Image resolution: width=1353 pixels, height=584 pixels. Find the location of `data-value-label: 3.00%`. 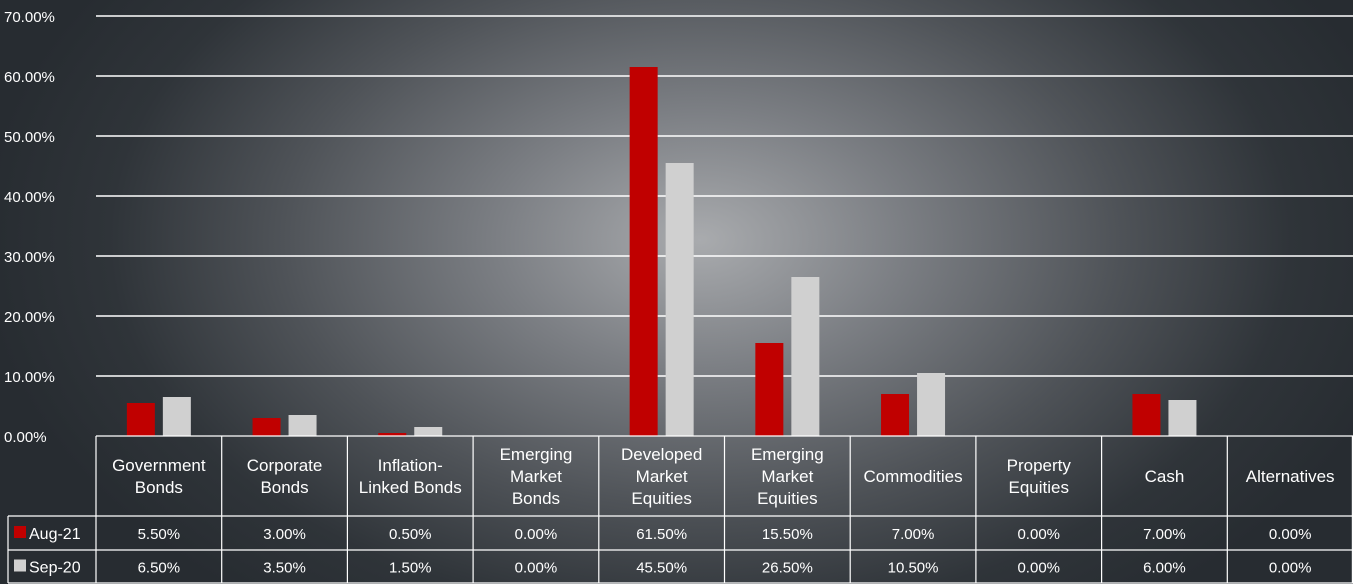

data-value-label: 3.00% is located at coordinates (284, 534).